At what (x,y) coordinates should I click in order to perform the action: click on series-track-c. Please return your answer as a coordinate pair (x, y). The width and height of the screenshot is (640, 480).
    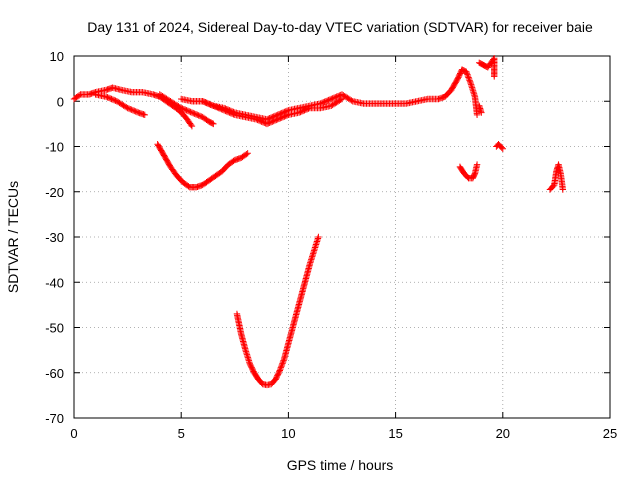
    Looking at the image, I should click on (186, 109).